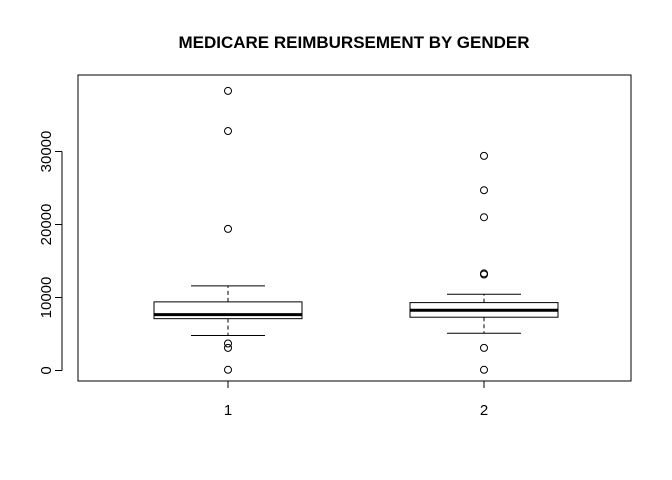 The width and height of the screenshot is (672, 480). What do you see at coordinates (228, 410) in the screenshot?
I see `x-tick-label: 1` at bounding box center [228, 410].